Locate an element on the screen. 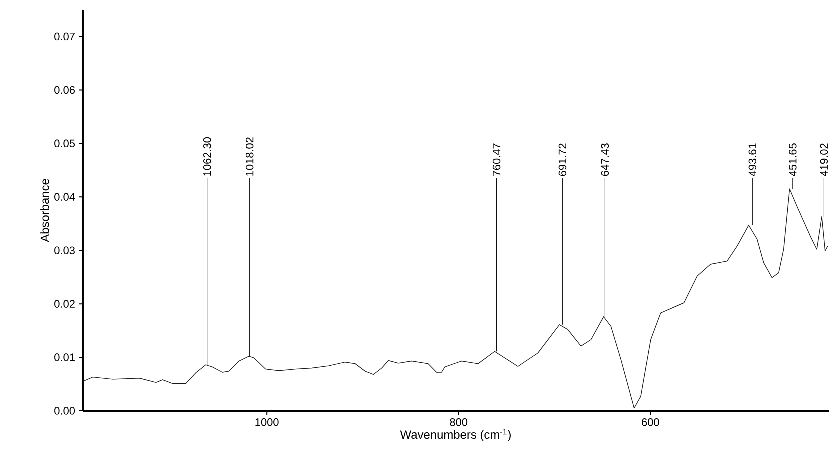 Image resolution: width=831 pixels, height=466 pixels. annotation: 760.47 is located at coordinates (496, 160).